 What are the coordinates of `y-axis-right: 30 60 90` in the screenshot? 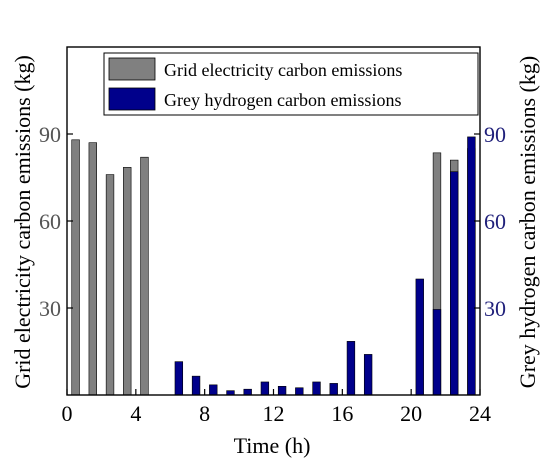 It's located at (490, 221).